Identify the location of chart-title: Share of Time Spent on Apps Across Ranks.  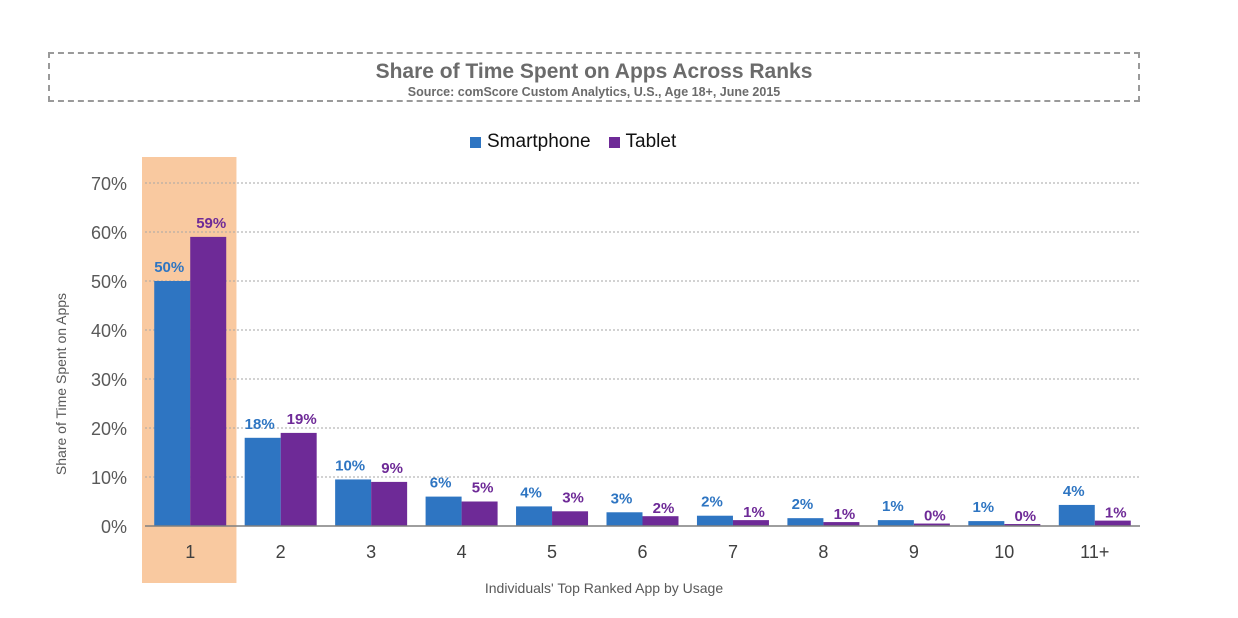
(594, 71).